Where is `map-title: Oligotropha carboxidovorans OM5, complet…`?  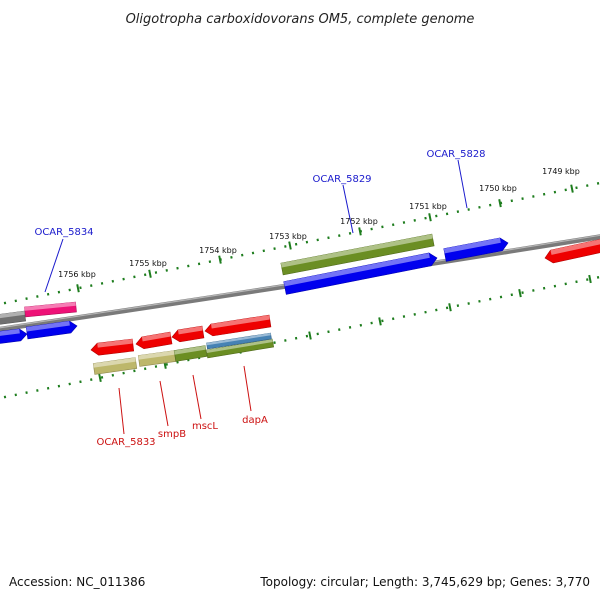 map-title: Oligotropha carboxidovorans OM5, complet… is located at coordinates (300, 19).